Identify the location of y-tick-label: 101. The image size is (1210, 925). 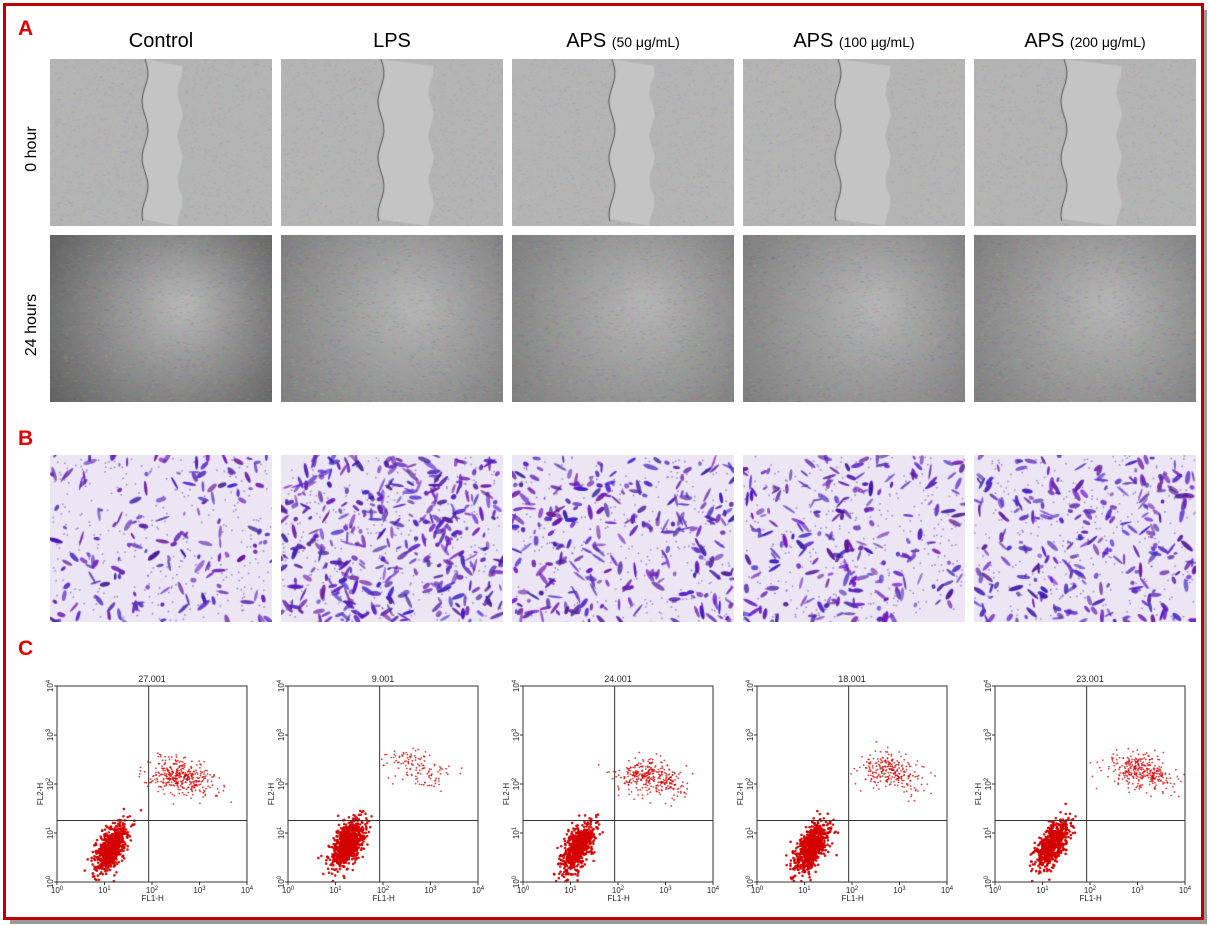
(750, 832).